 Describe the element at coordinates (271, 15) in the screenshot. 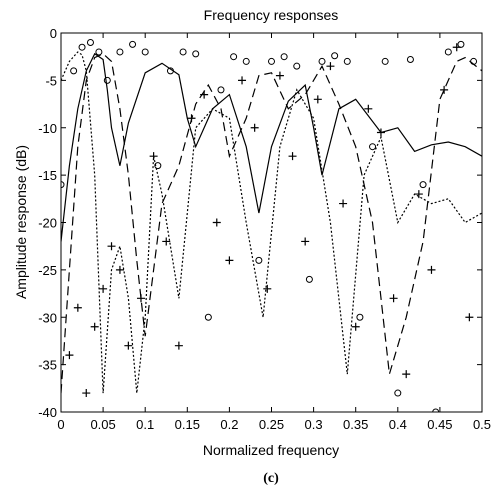

I see `chart-title: Frequency responses` at that location.